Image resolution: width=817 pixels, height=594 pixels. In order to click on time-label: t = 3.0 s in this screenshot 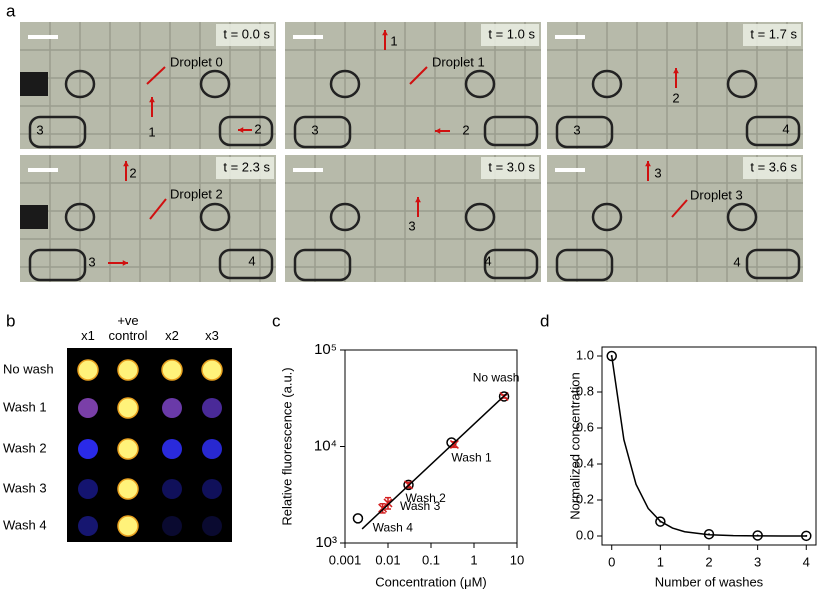, I will do `click(511, 166)`.